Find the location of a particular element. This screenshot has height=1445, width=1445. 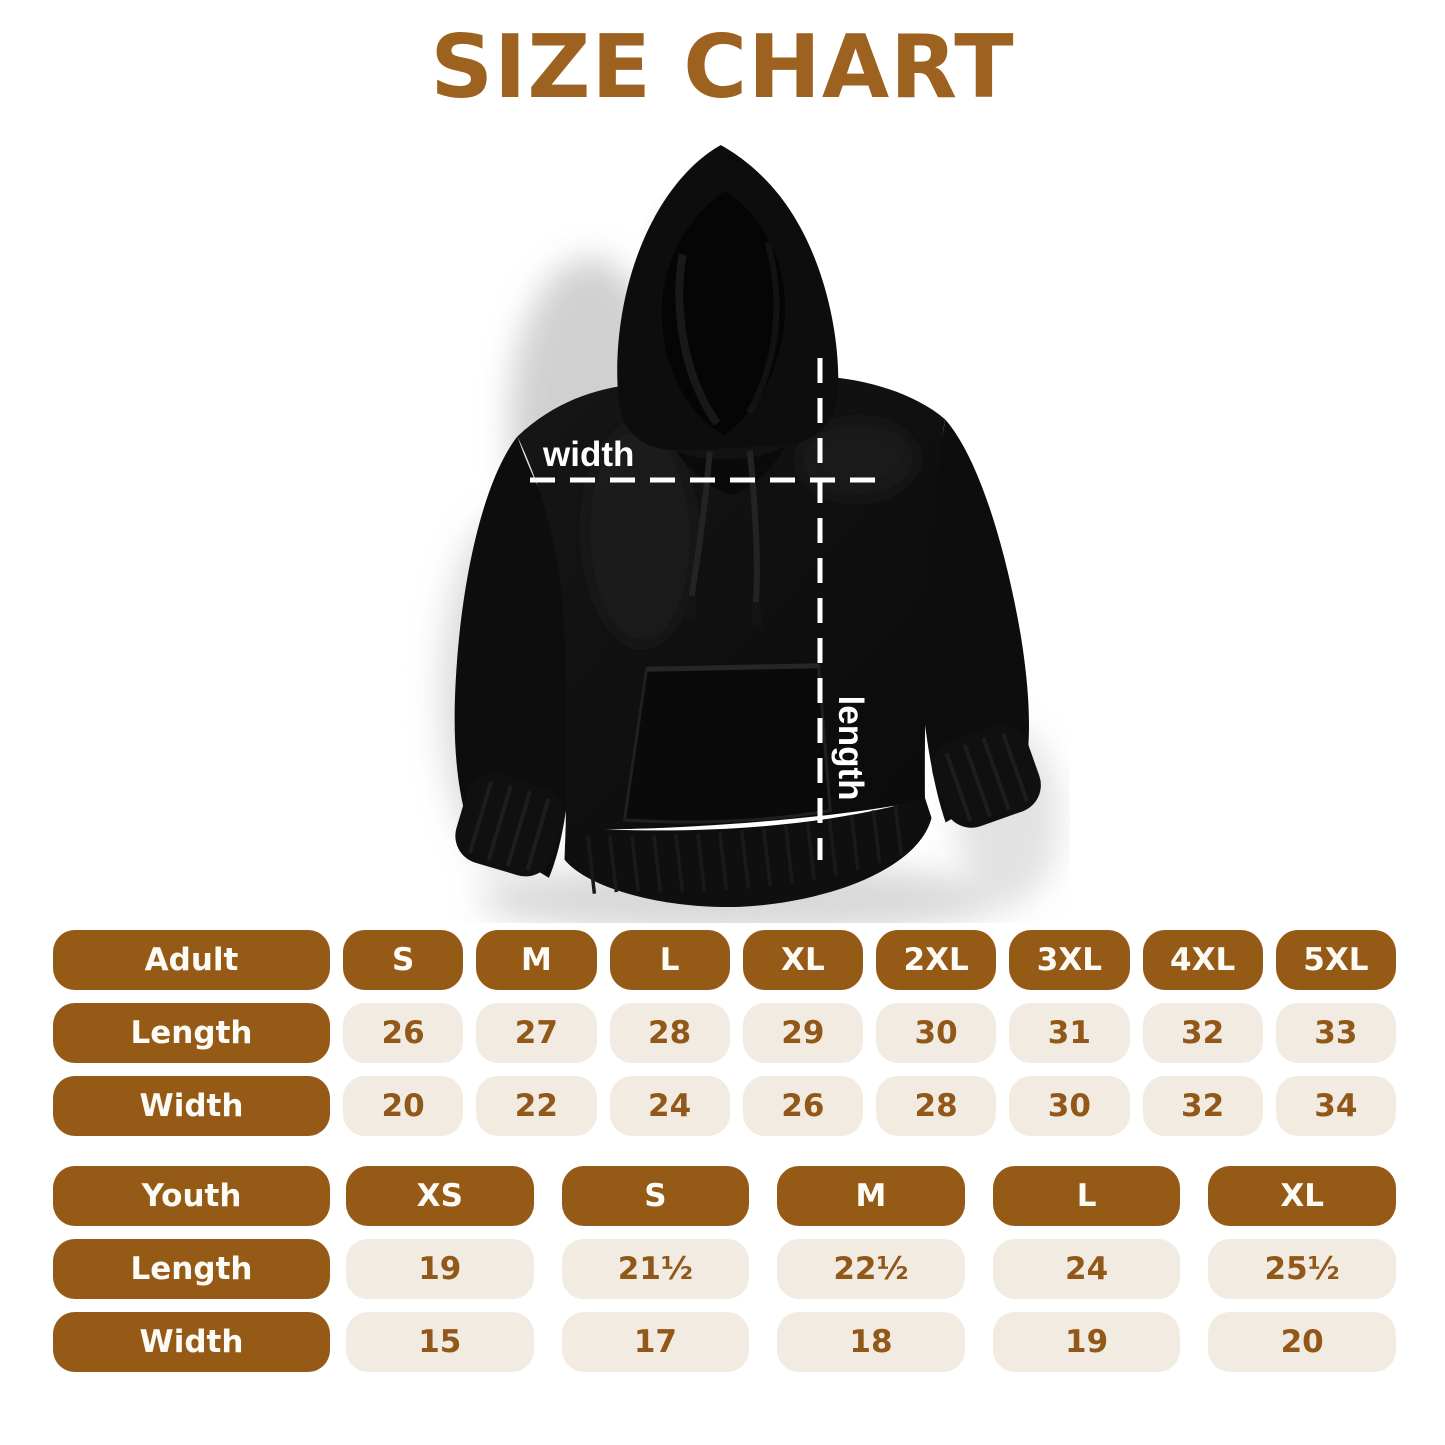

hem-band is located at coordinates (748, 852).